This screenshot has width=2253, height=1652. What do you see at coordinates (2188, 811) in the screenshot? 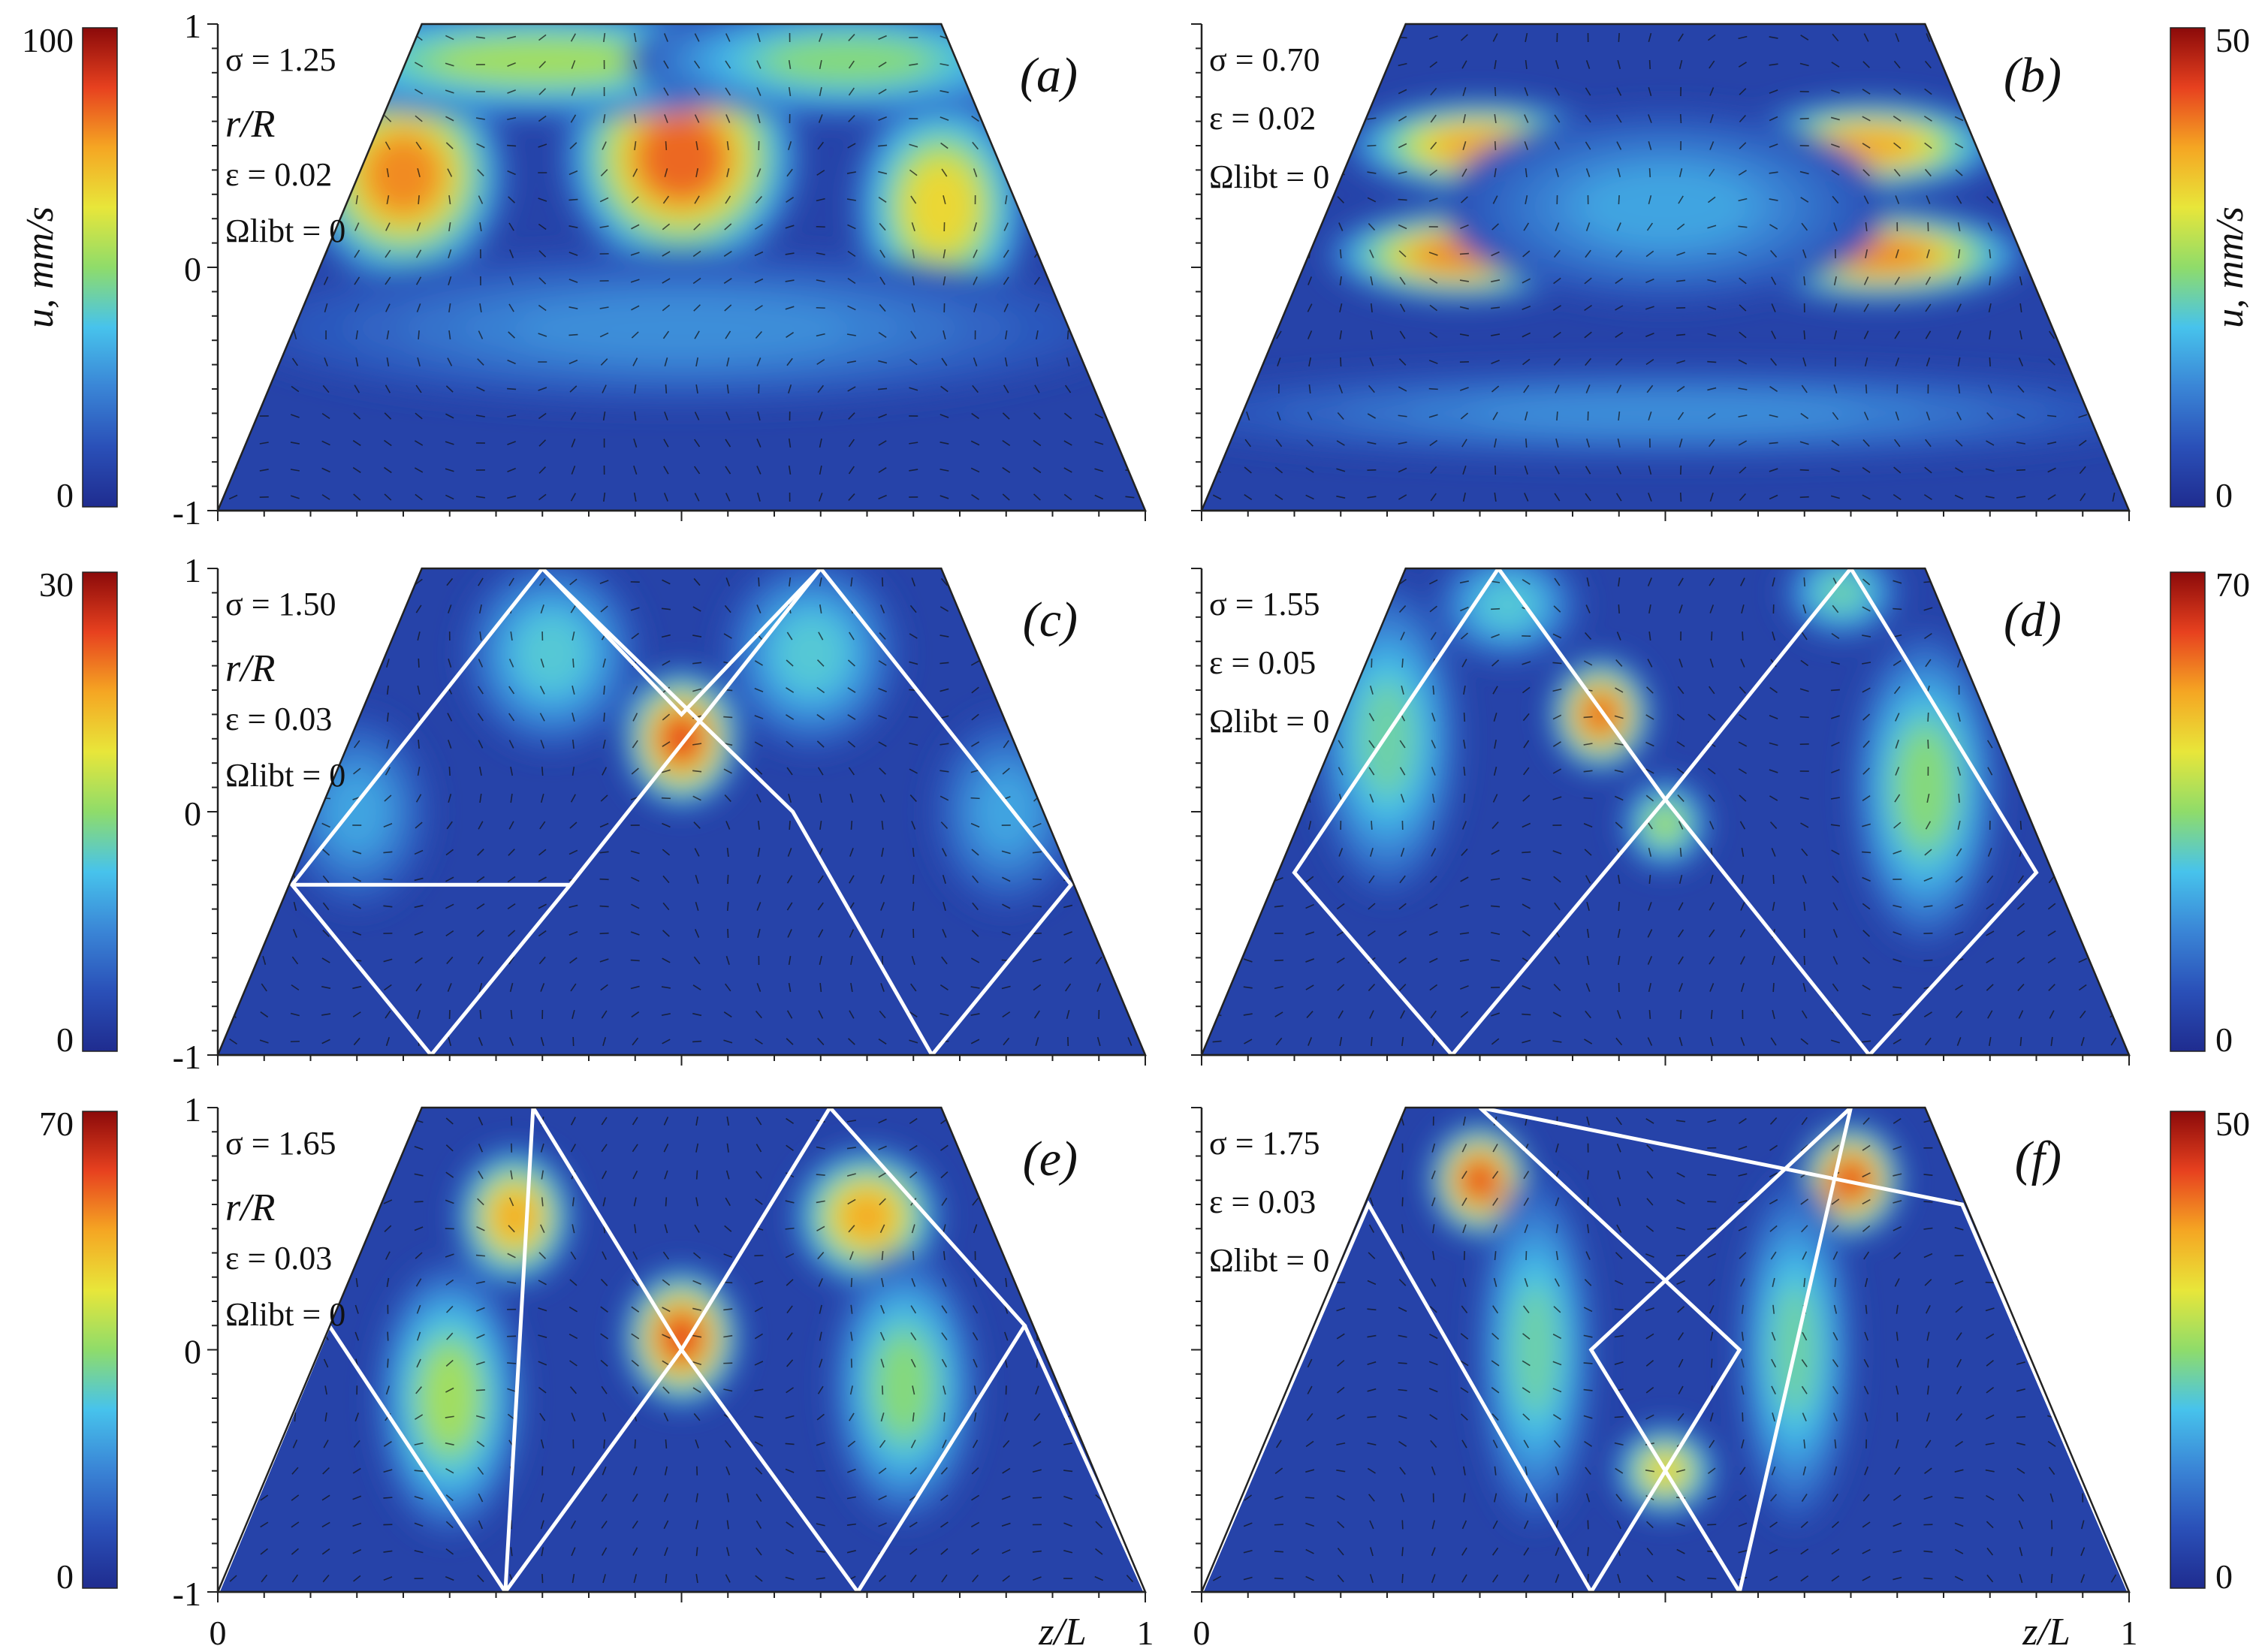
I see `colorbar-scale` at bounding box center [2188, 811].